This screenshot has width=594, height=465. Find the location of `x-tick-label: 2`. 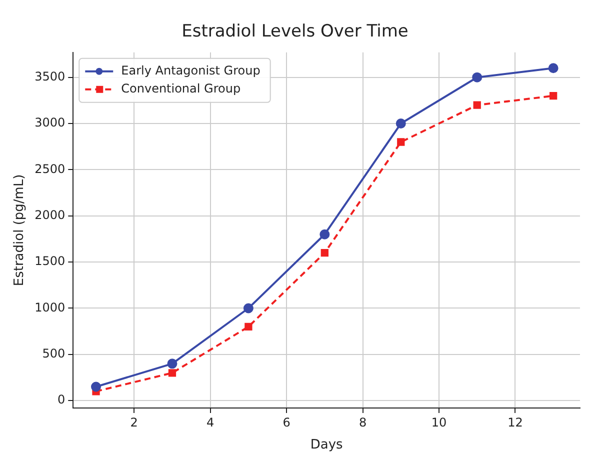

x-tick-label: 2 is located at coordinates (134, 422).